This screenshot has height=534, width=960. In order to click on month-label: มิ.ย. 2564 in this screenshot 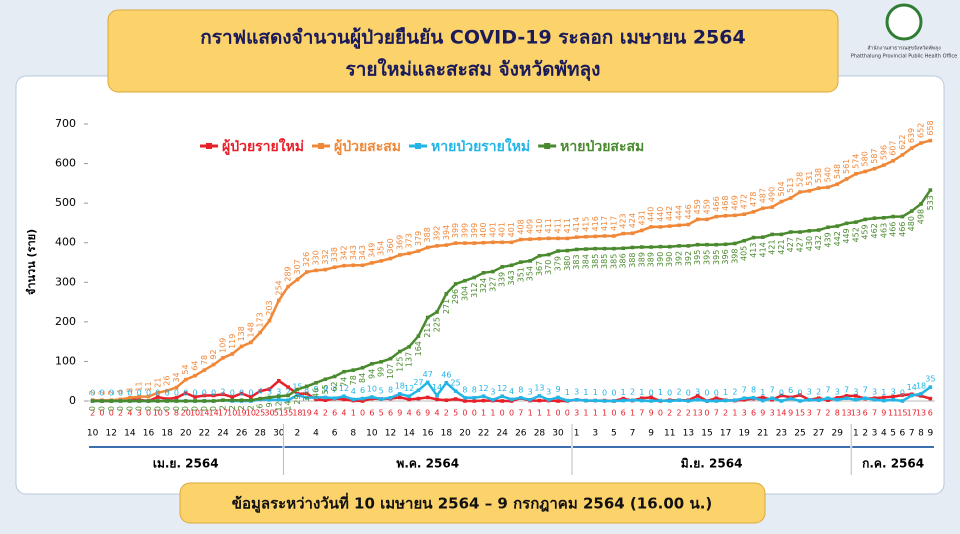, I will do `click(712, 464)`.